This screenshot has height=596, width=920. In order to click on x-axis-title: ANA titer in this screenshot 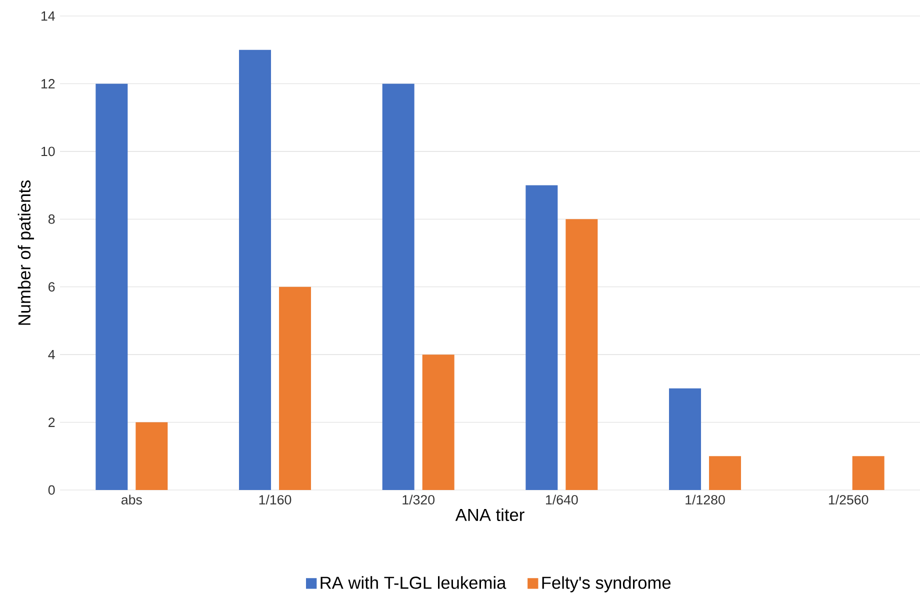, I will do `click(489, 515)`.